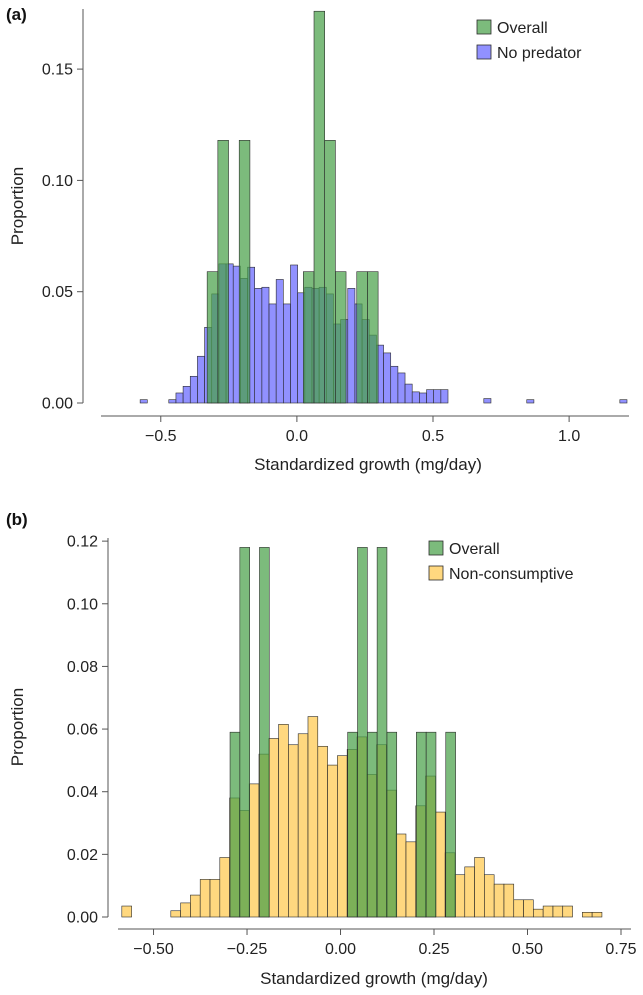 This screenshot has height=995, width=643. I want to click on y-tick-label: 0.02, so click(82, 855).